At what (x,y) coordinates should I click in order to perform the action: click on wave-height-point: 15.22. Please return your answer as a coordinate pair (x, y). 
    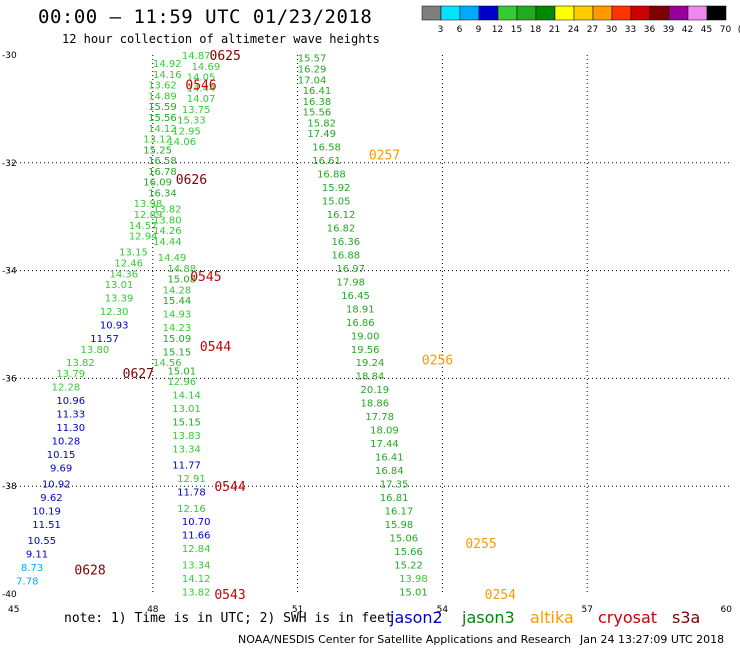
    Looking at the image, I should click on (408, 565).